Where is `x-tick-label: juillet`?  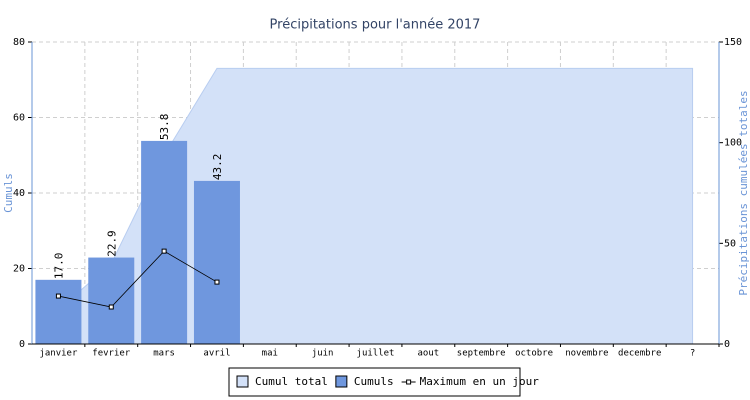
x-tick-label: juillet is located at coordinates (376, 354).